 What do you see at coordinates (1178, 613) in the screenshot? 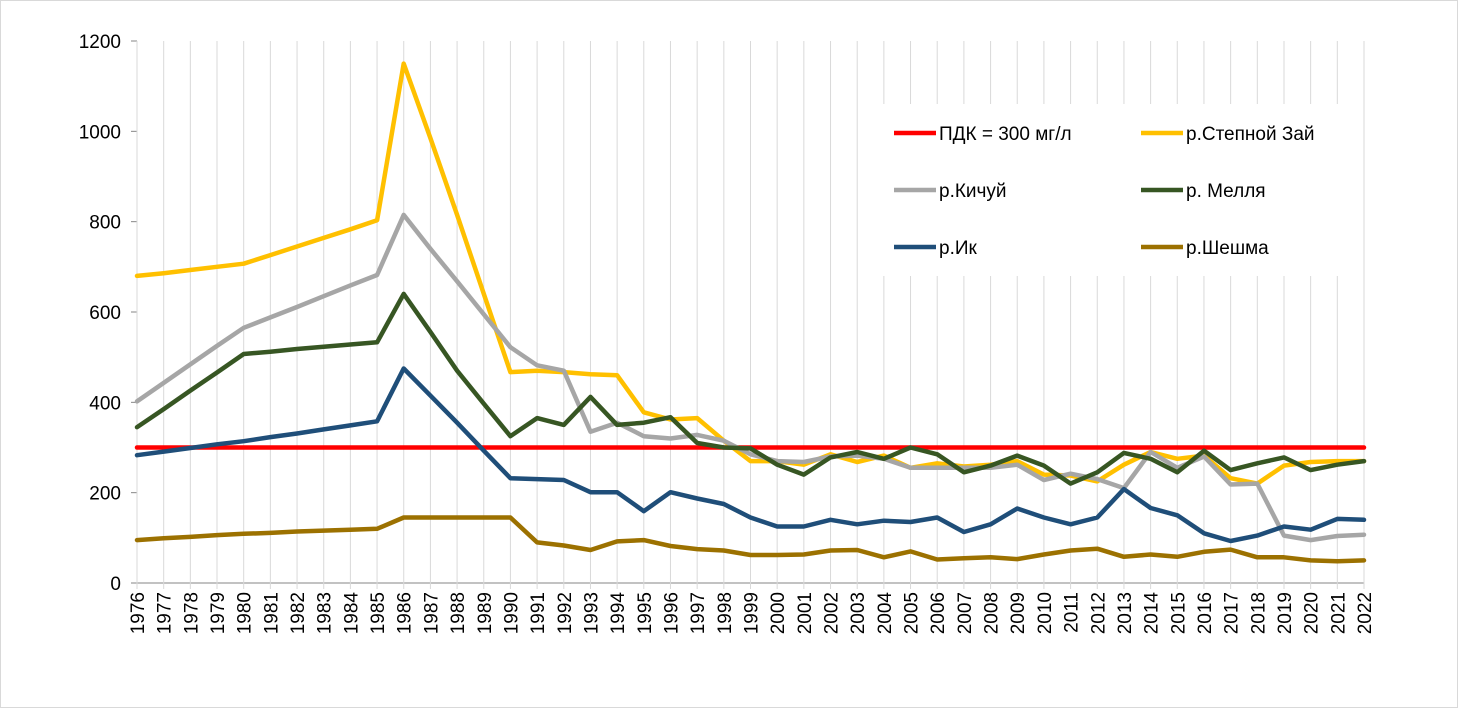
I see `x-tick-label: 2015` at bounding box center [1178, 613].